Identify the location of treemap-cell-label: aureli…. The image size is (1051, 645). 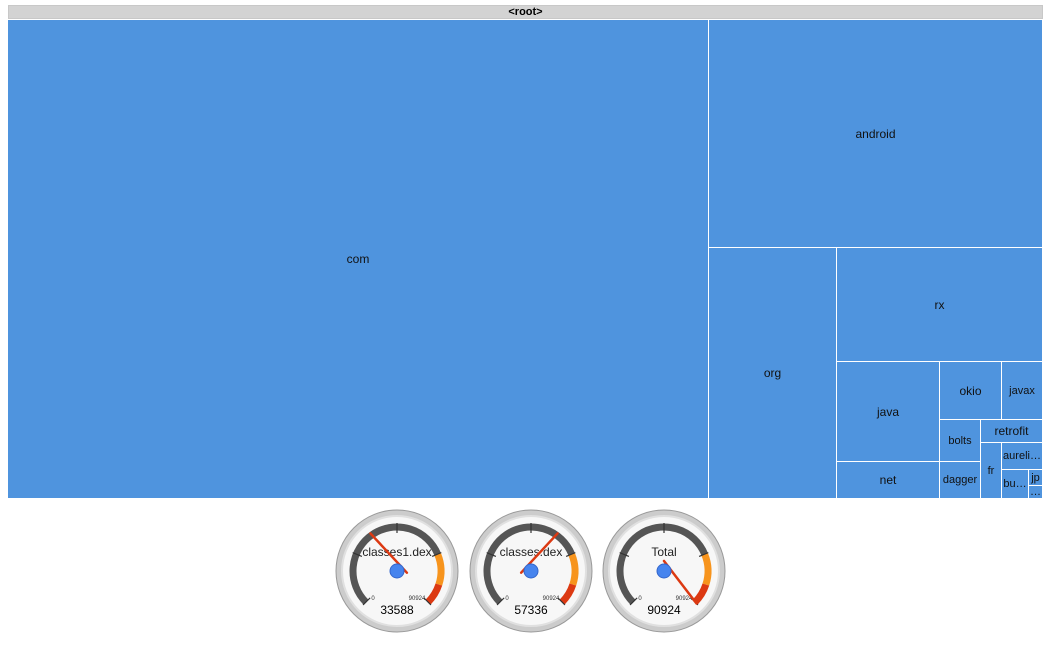
(1022, 456).